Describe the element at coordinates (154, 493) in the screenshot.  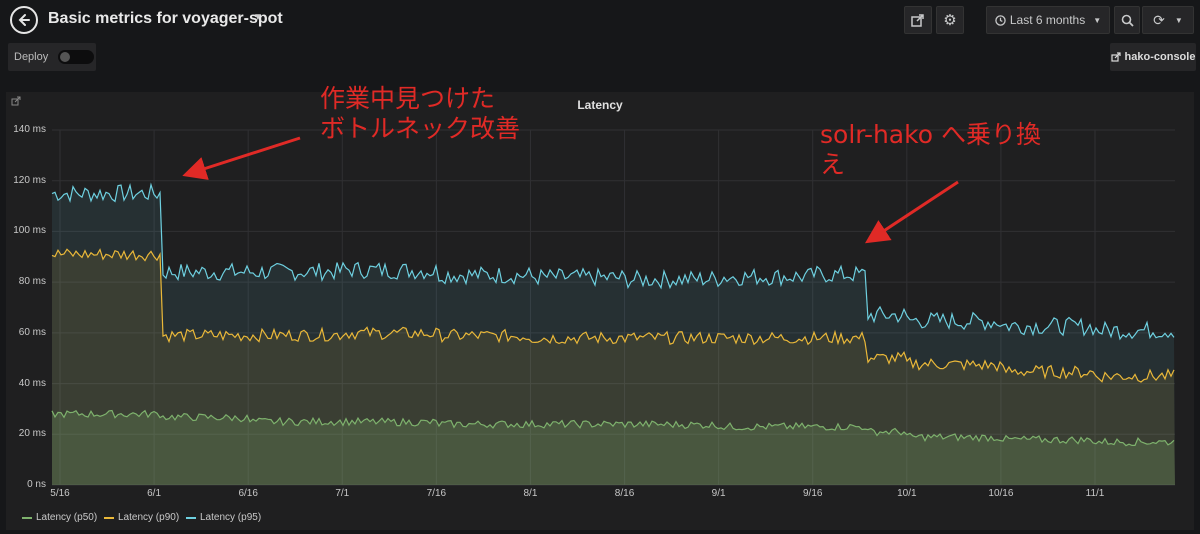
I see `x-tick-label: 6/1` at that location.